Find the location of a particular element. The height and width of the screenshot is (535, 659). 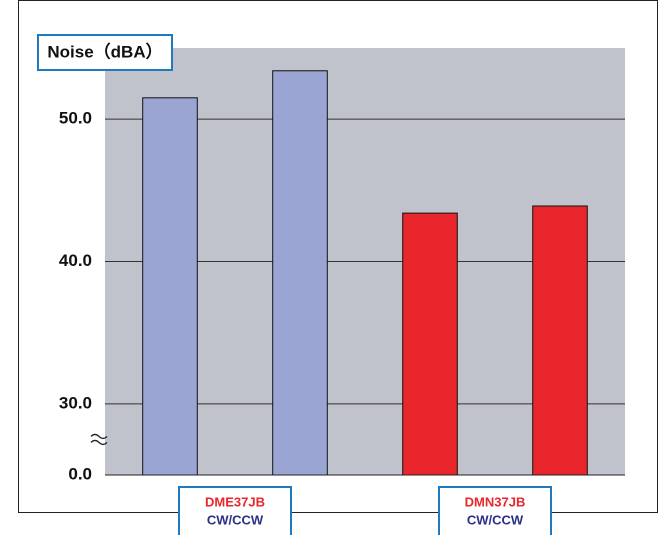

category-name: DME37JB is located at coordinates (235, 501).